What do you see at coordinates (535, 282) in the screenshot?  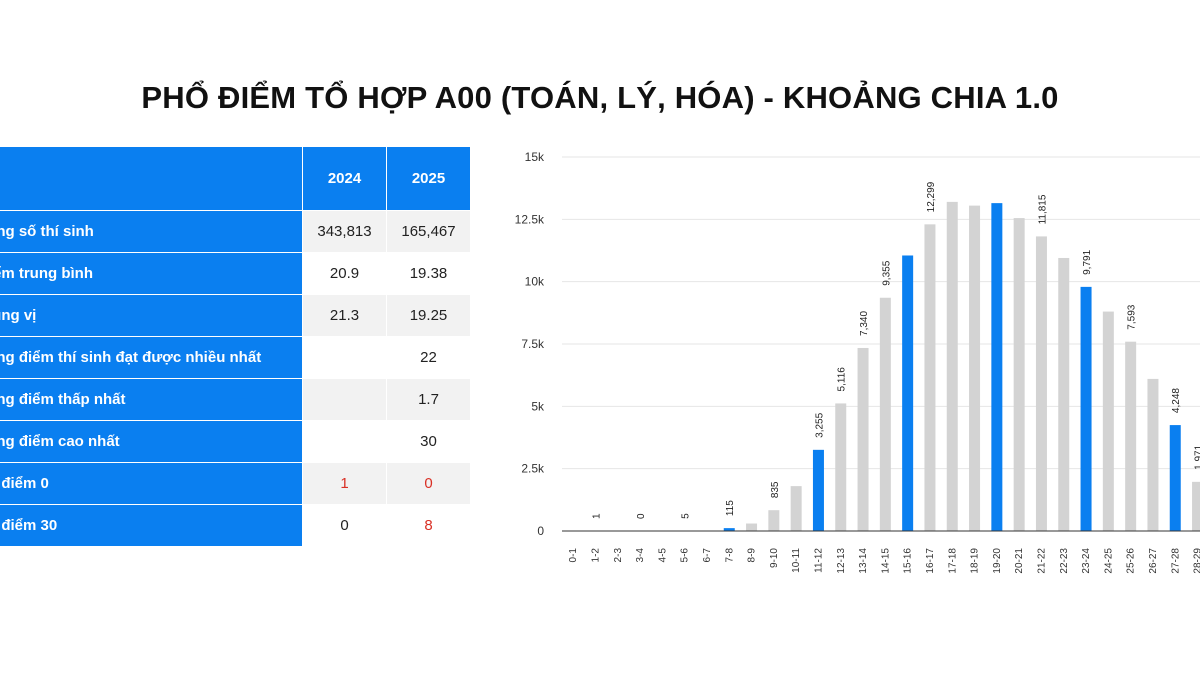 I see `y-tick-label: 10k` at bounding box center [535, 282].